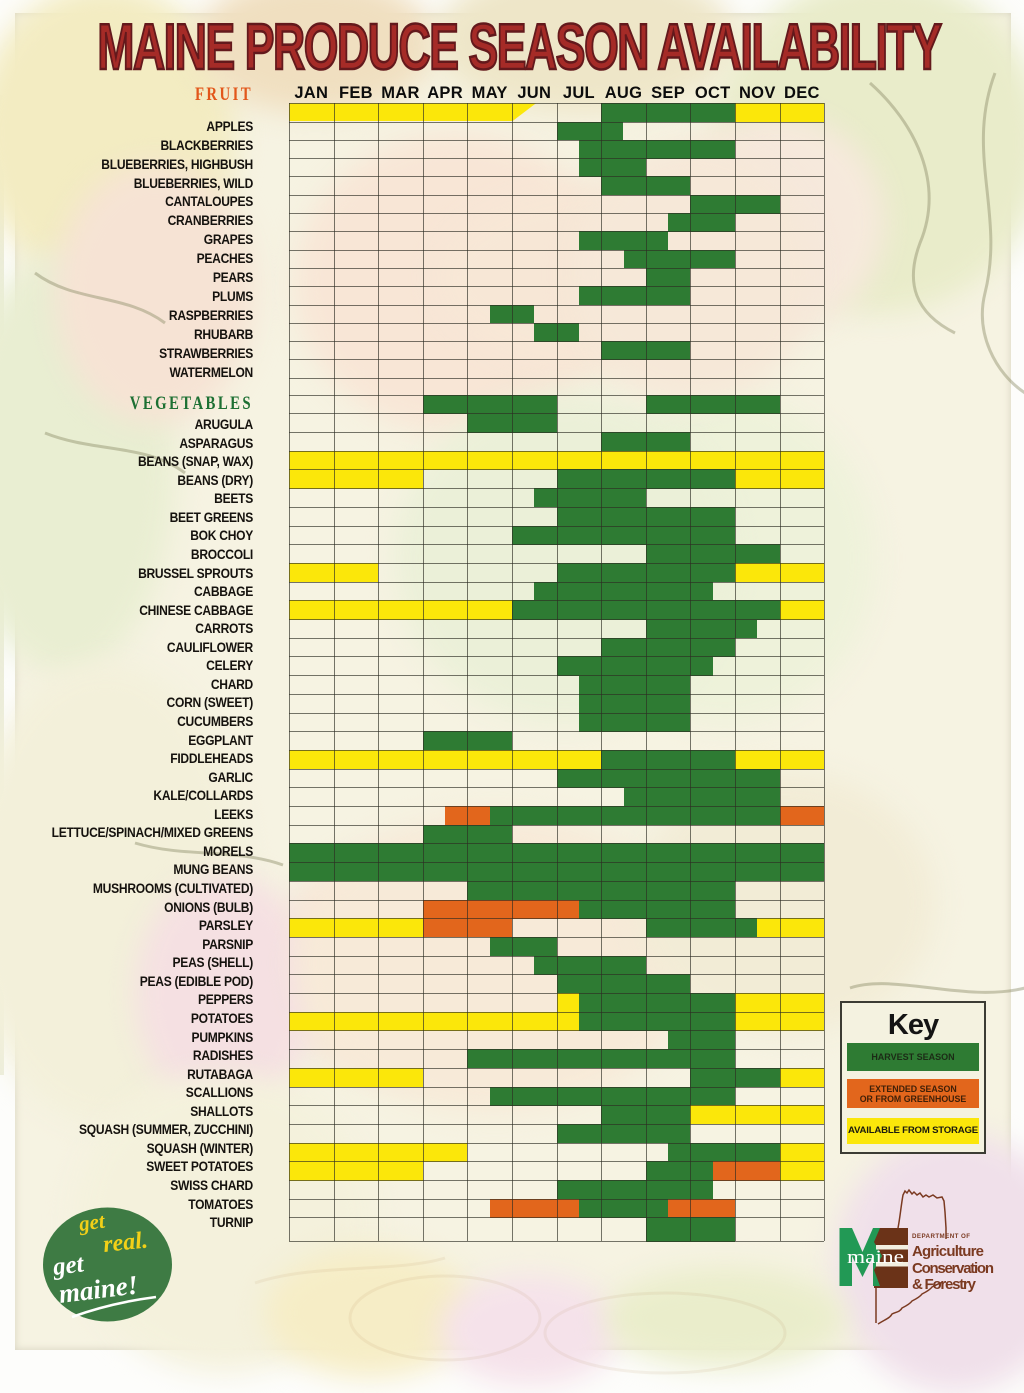 This screenshot has width=1024, height=1393. Describe the element at coordinates (875, 1257) in the screenshot. I see `svg-text: maine` at that location.